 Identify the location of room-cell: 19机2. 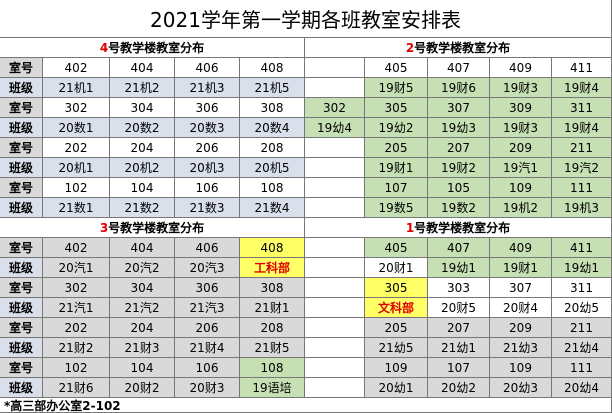
(521, 208).